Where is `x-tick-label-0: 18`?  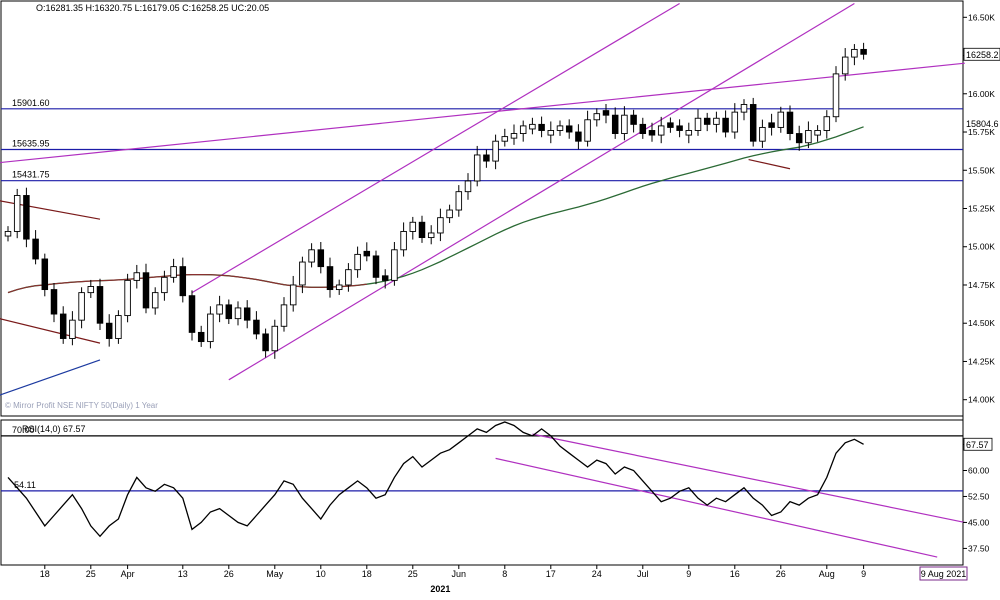 x-tick-label-0: 18 is located at coordinates (45, 574).